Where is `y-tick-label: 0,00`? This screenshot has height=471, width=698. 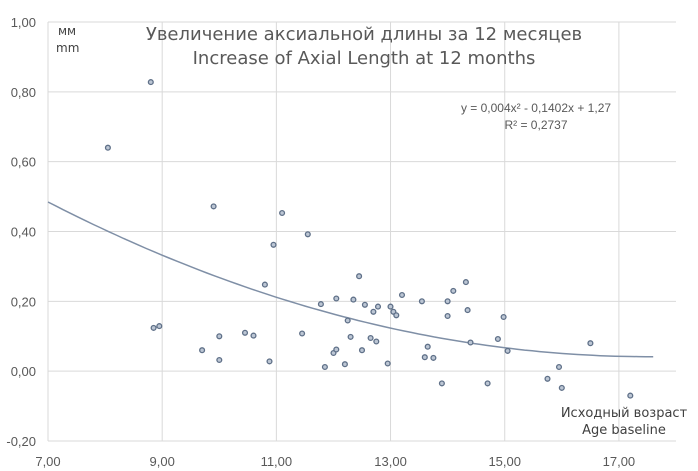
y-tick-label: 0,00 is located at coordinates (23, 371).